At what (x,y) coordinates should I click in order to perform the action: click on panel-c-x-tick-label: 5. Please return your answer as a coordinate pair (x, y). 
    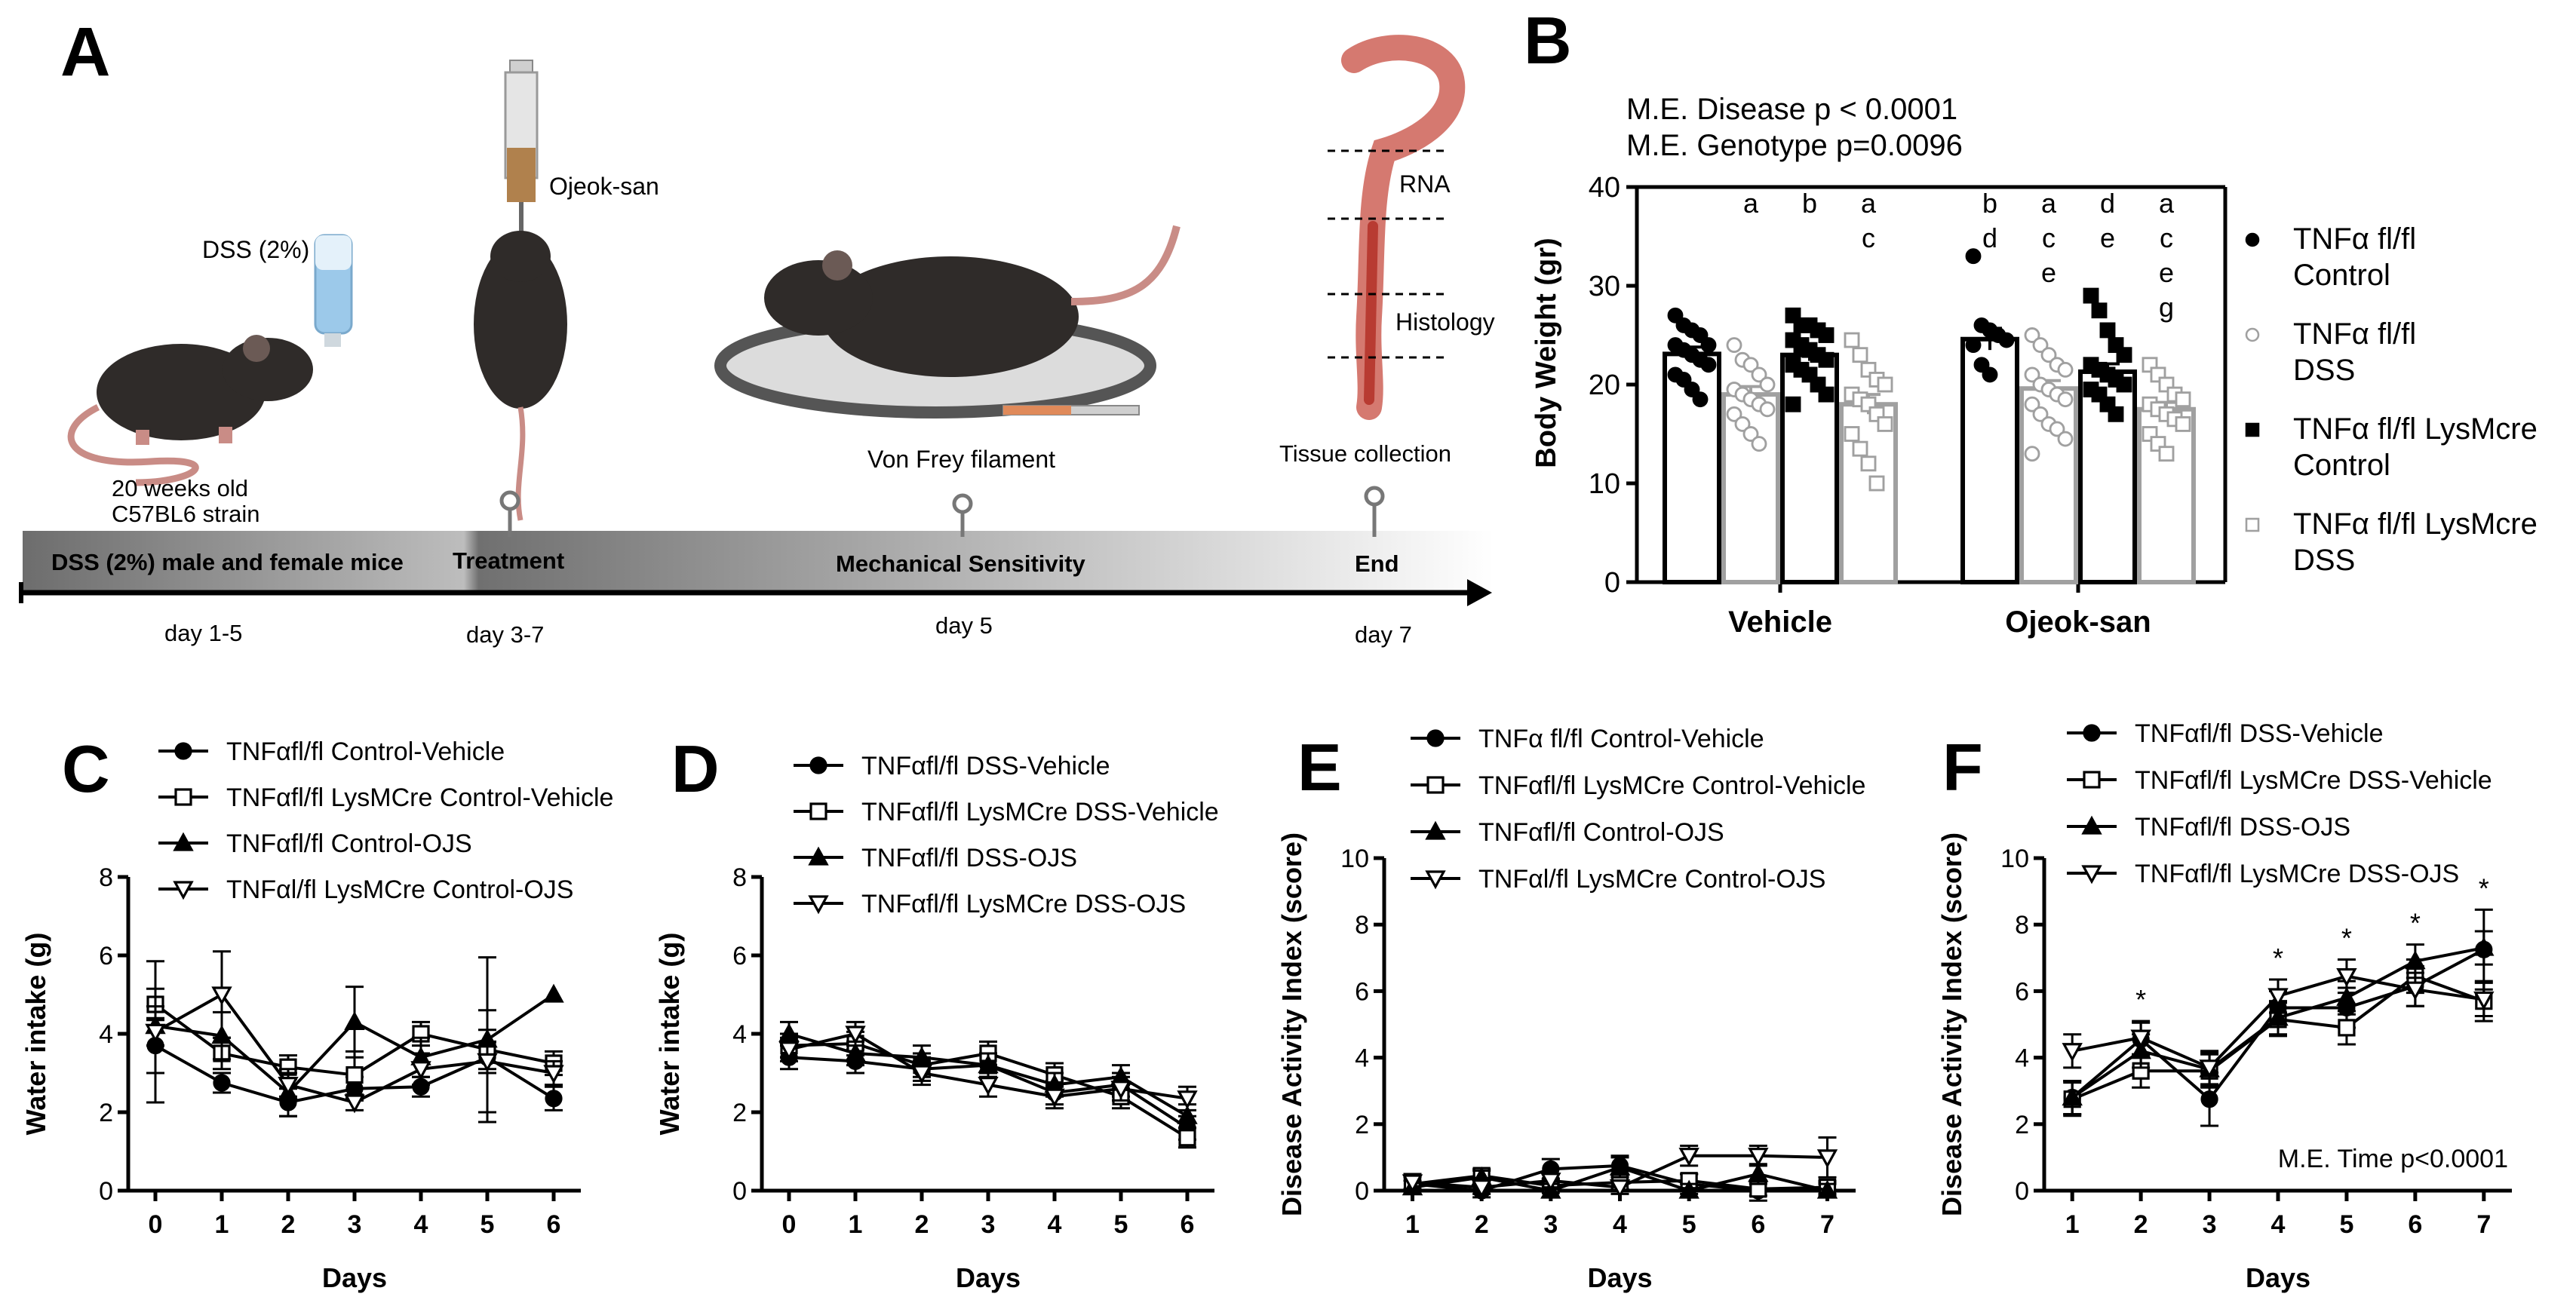
    Looking at the image, I should click on (488, 1224).